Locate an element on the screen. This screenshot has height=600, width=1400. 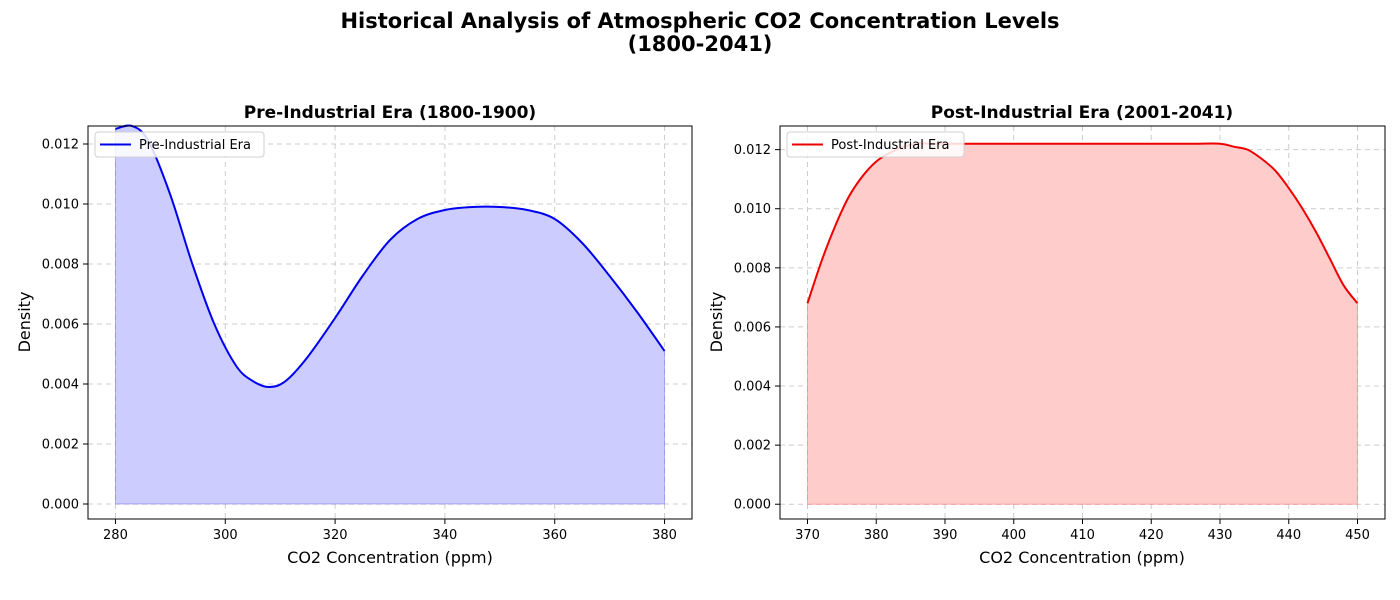
x-tick-label: 340 is located at coordinates (444, 535).